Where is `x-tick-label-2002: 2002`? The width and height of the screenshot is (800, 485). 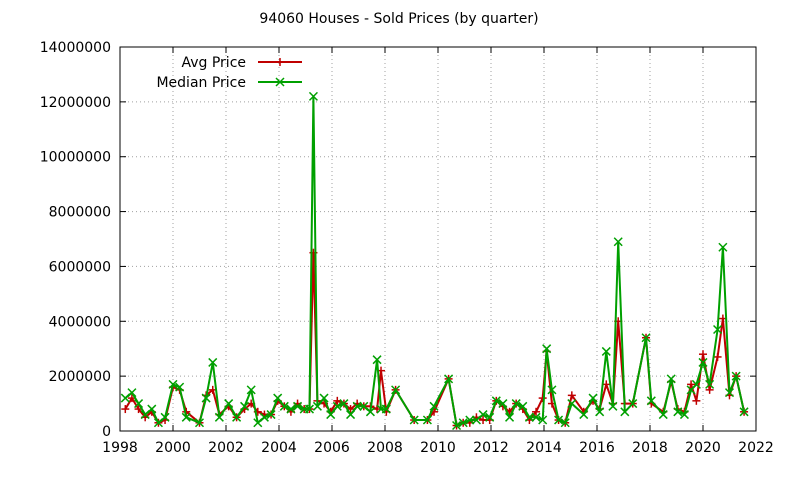 x-tick-label-2002: 2002 is located at coordinates (226, 448).